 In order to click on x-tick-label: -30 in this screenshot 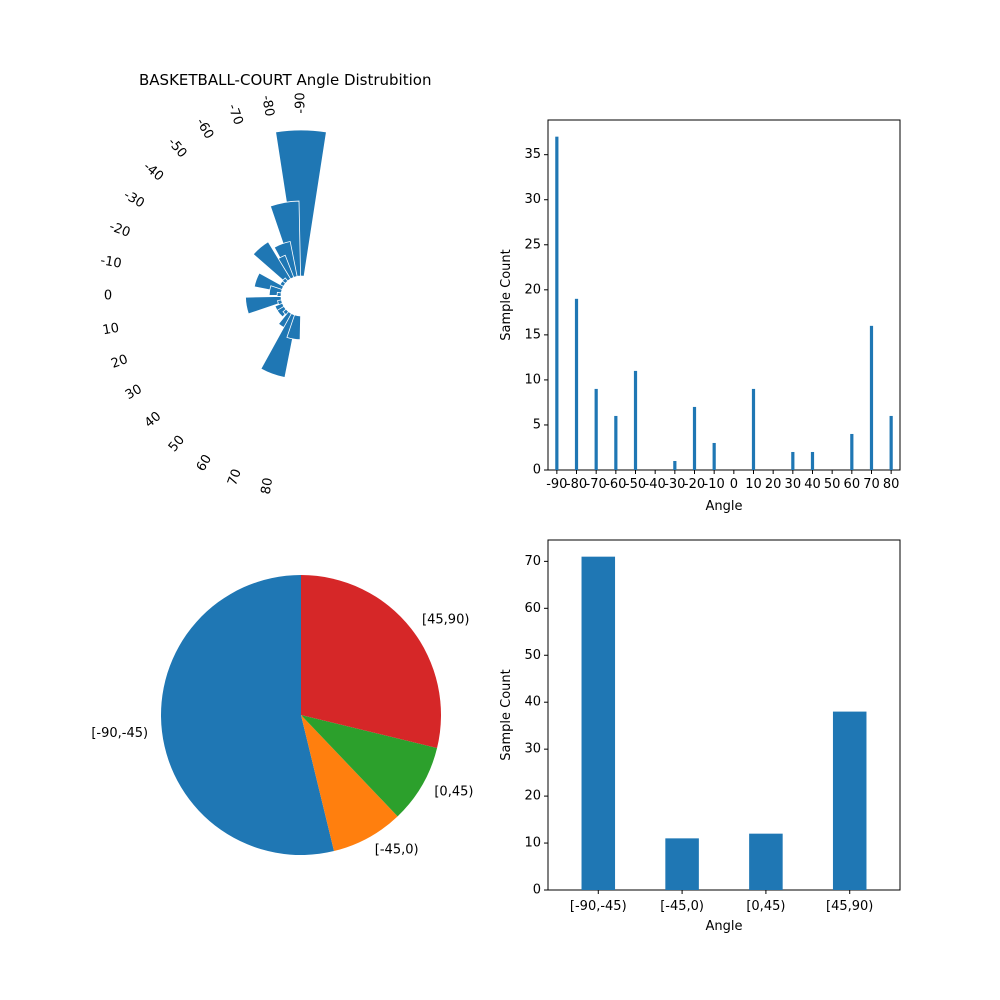, I will do `click(674, 484)`.